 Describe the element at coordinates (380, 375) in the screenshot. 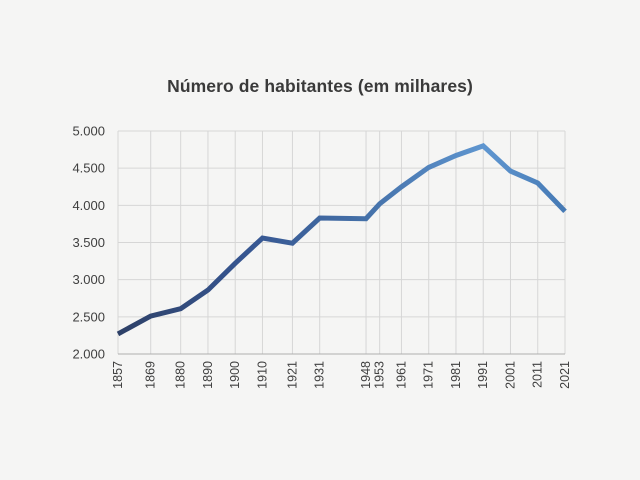

I see `x-tick-label: 1953` at that location.